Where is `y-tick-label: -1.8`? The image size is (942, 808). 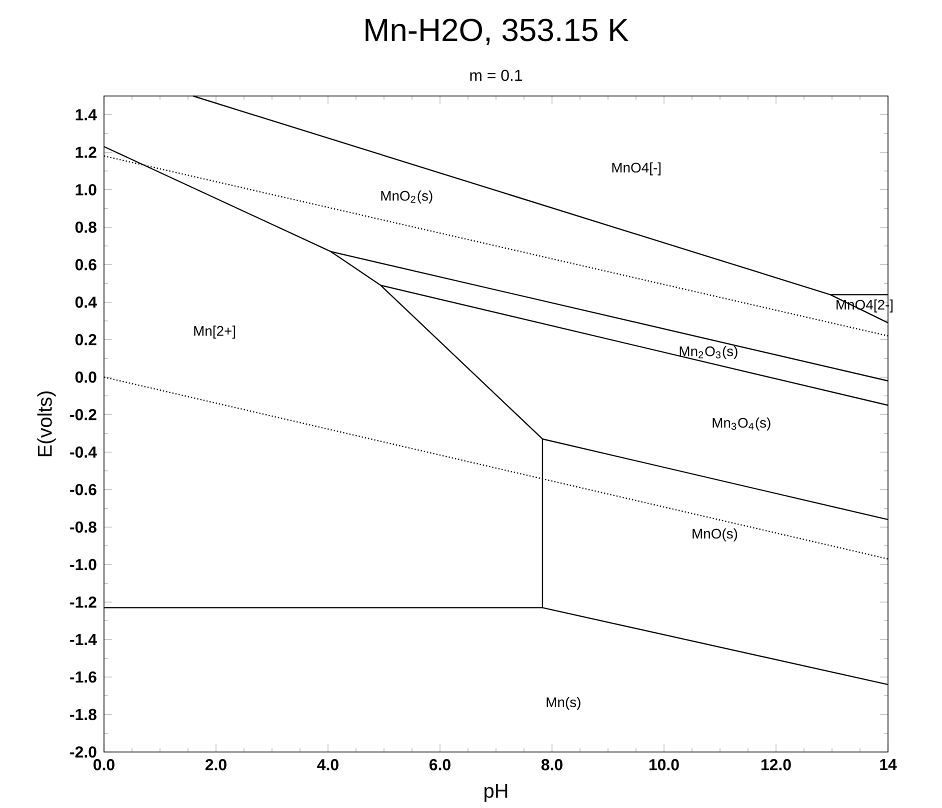
y-tick-label: -1.8 is located at coordinates (83, 714).